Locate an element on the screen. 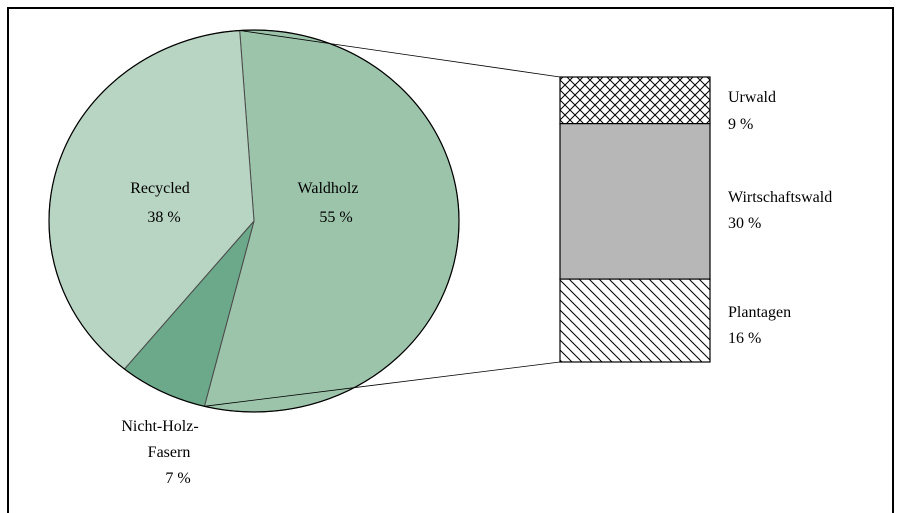  bar-label-plantagen-value: 16 % is located at coordinates (744, 338).